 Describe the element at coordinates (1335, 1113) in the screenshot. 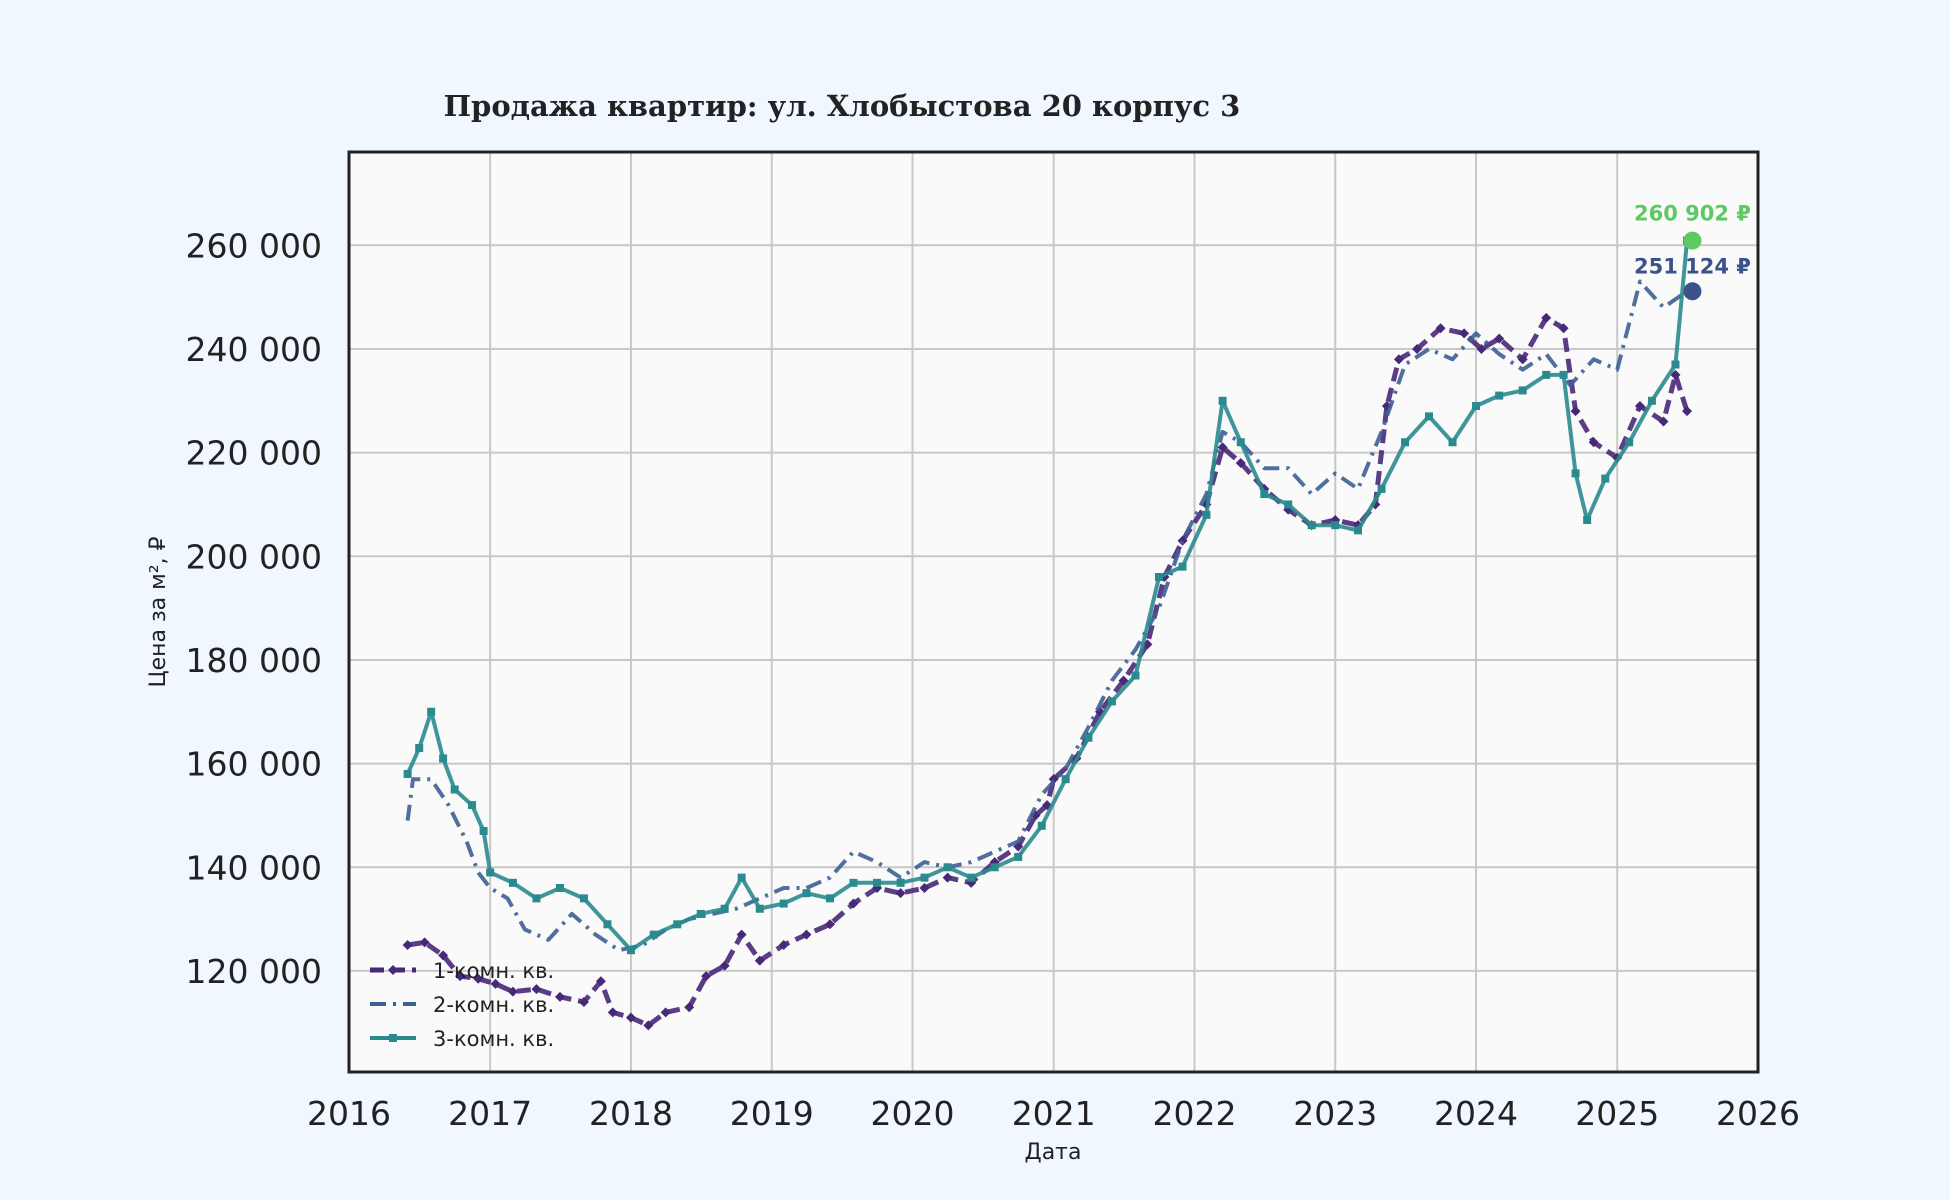

I see `x-tick-label: 2023` at that location.